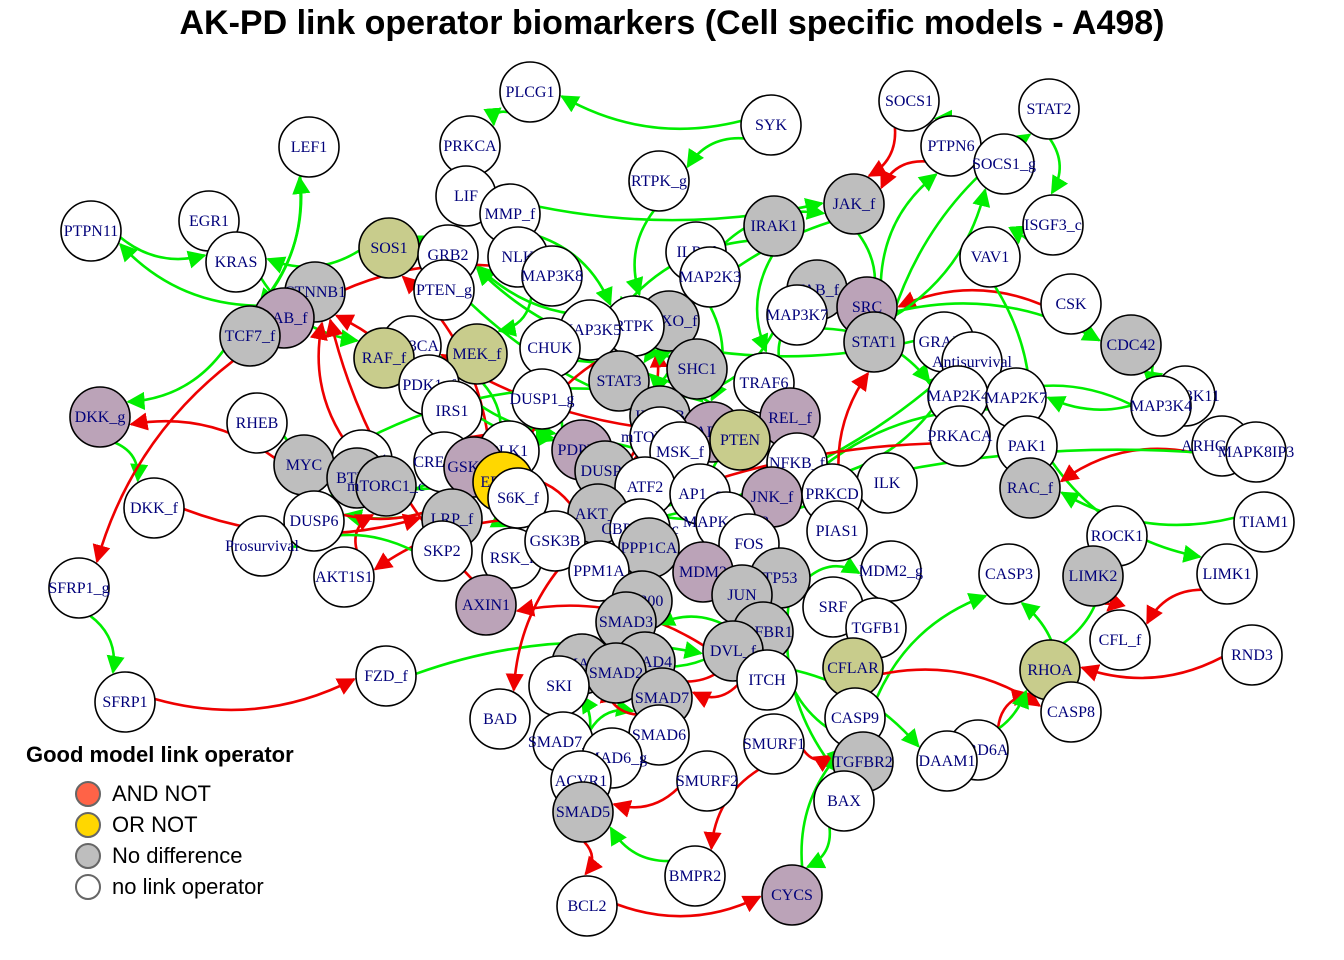 This screenshot has width=1344, height=960. I want to click on node-label-cflar: CFLAR, so click(853, 668).